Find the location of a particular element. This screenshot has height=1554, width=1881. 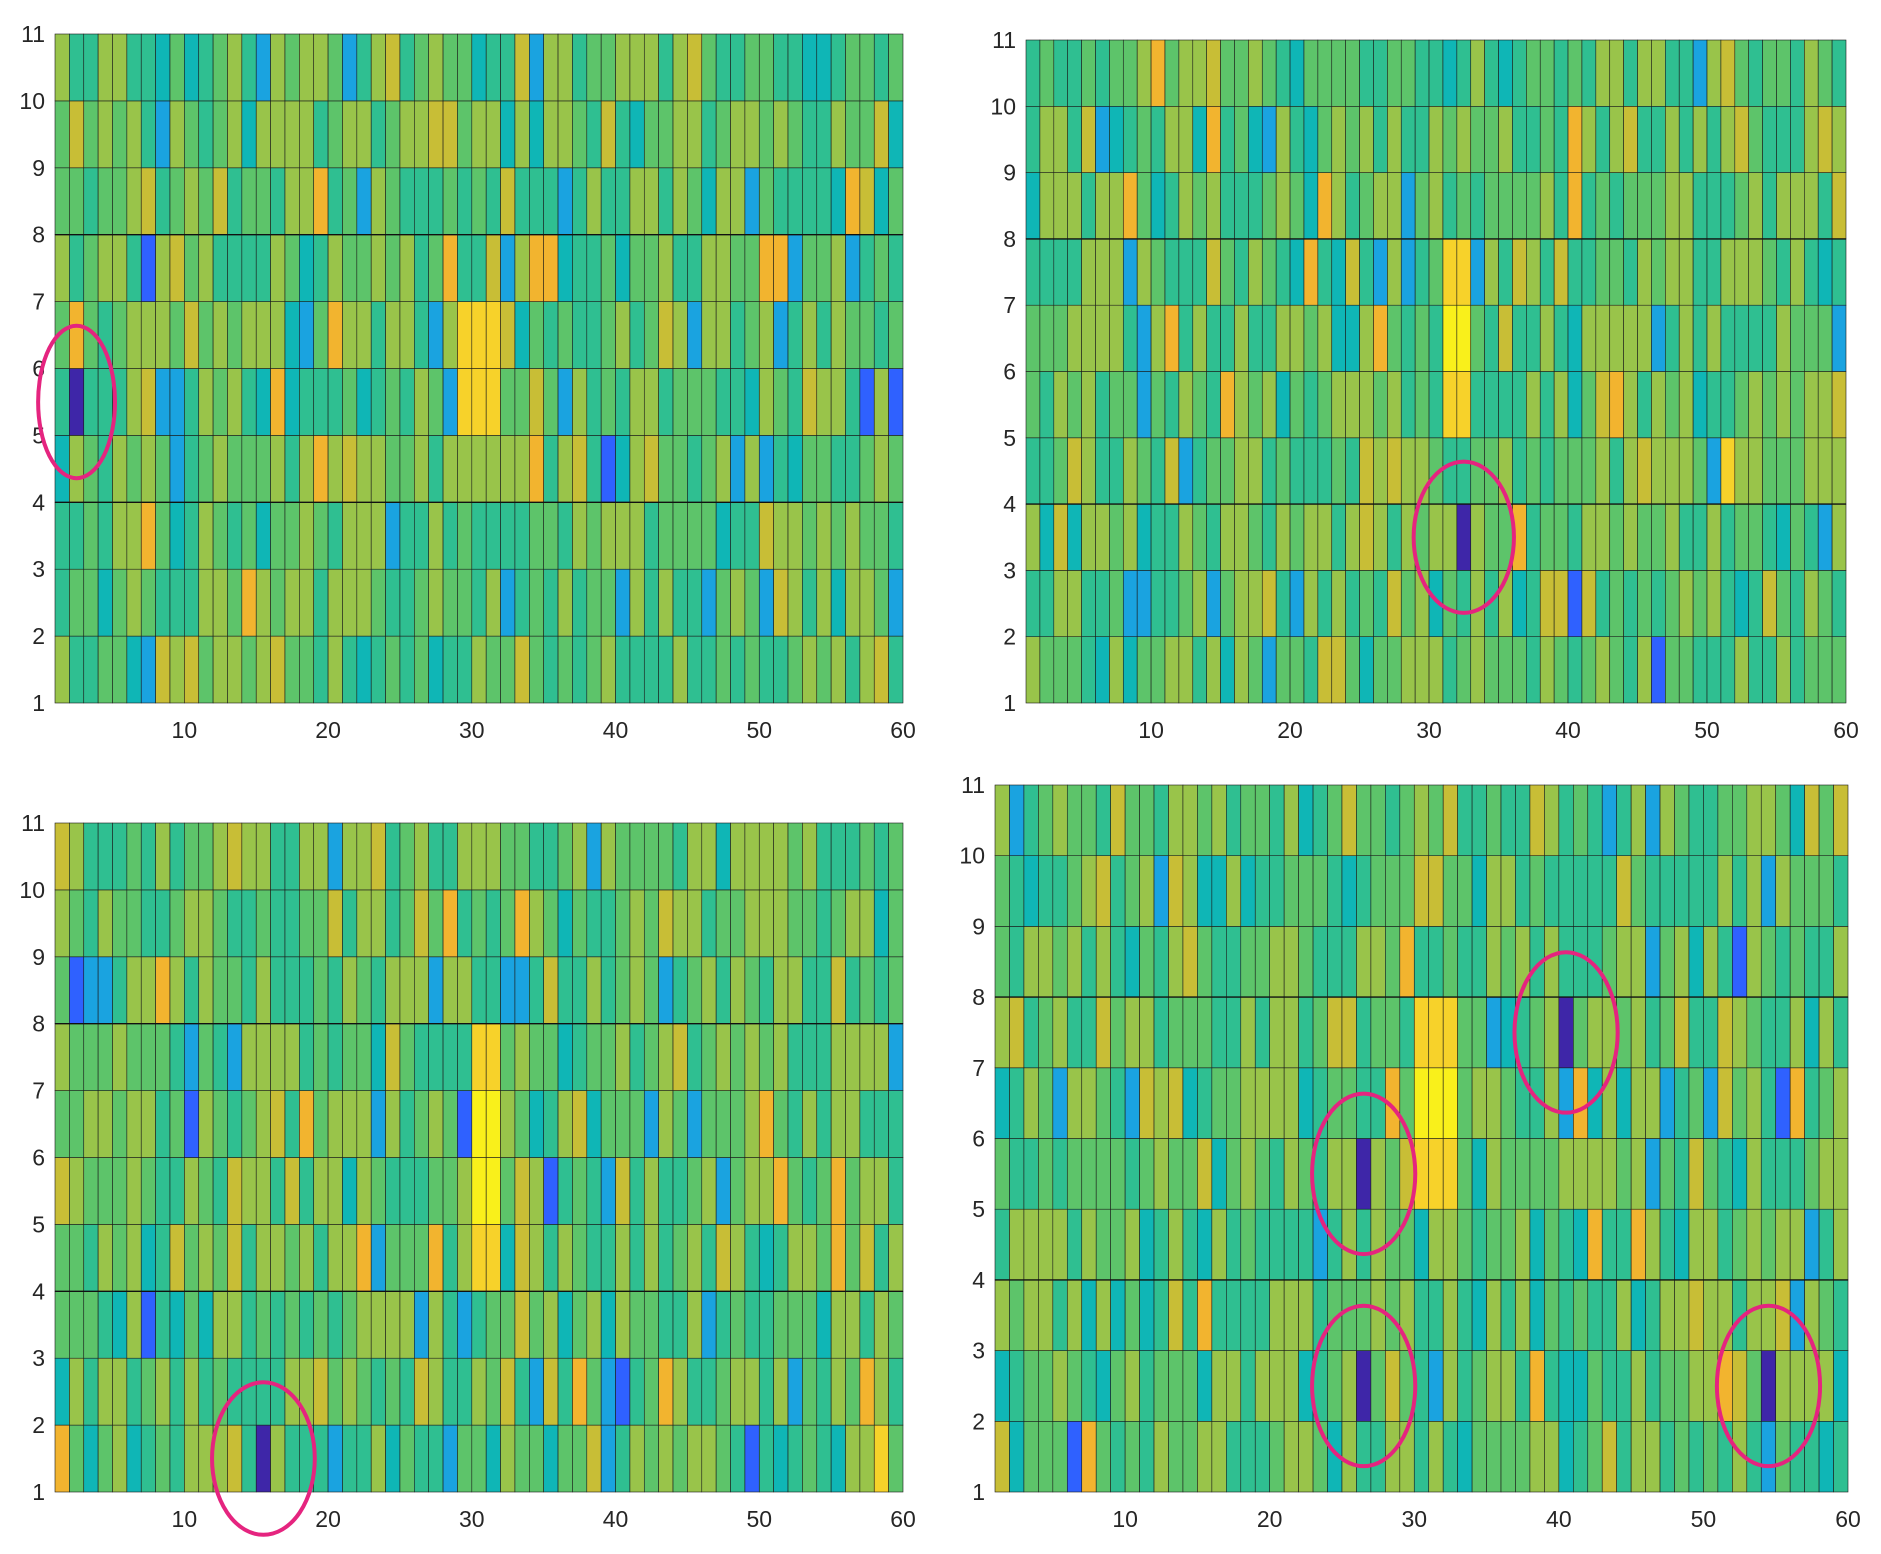

y-tick-label: 7 is located at coordinates (38, 1091).